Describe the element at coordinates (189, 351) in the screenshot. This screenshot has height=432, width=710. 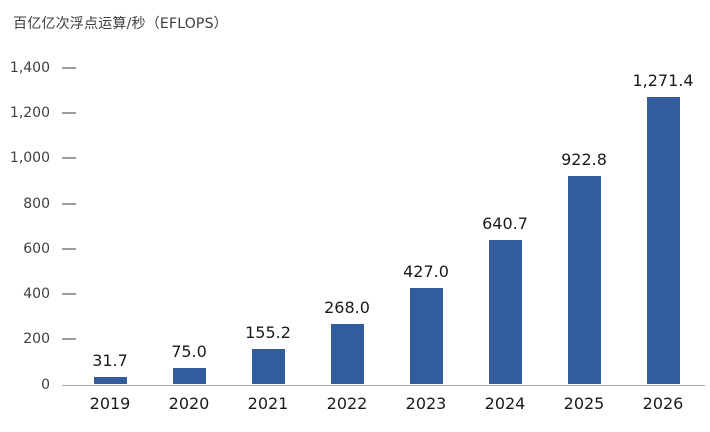
I see `bar-value-label: 75.0` at that location.